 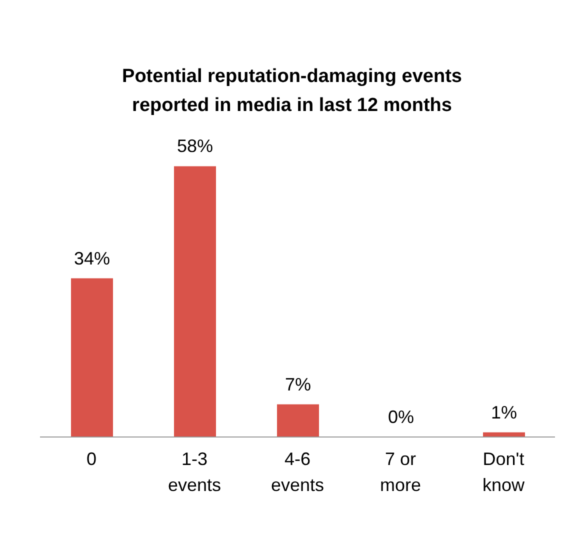 What do you see at coordinates (195, 146) in the screenshot?
I see `data-label: 58%` at bounding box center [195, 146].